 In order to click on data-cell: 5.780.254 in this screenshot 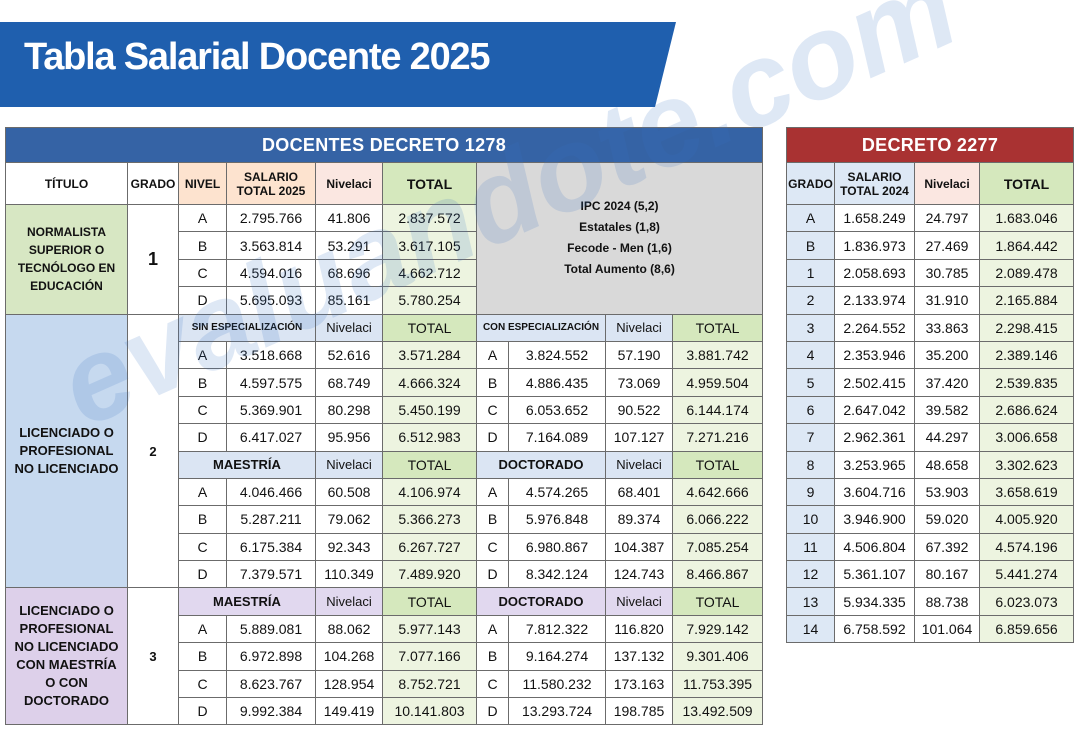, I will do `click(429, 300)`.